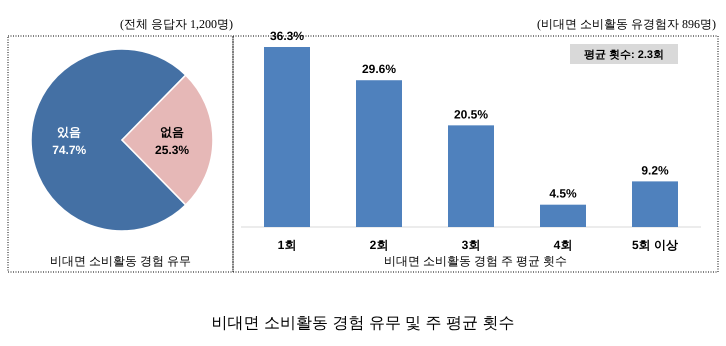  Describe the element at coordinates (379, 69) in the screenshot. I see `data-label: 29.6%` at that location.